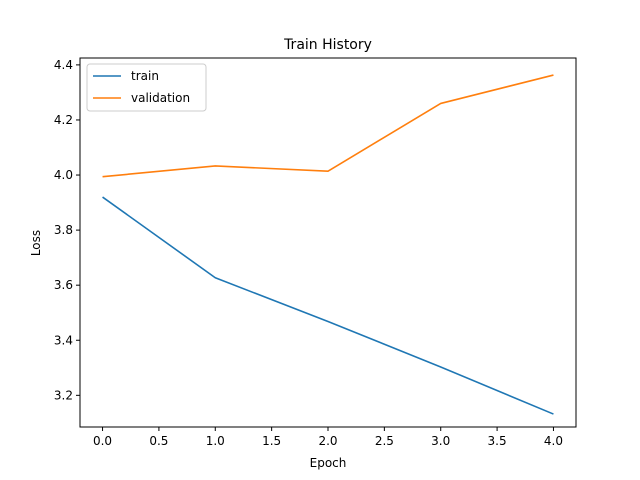  I want to click on y-tick-label: 4.4, so click(63, 65).